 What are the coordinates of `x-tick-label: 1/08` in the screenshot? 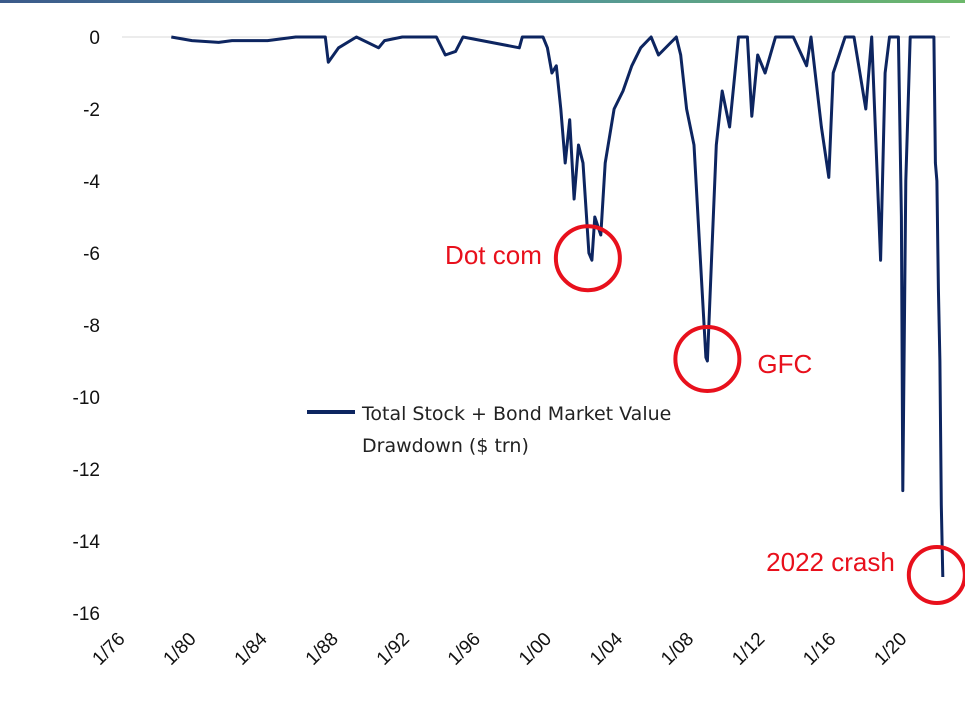 It's located at (677, 649).